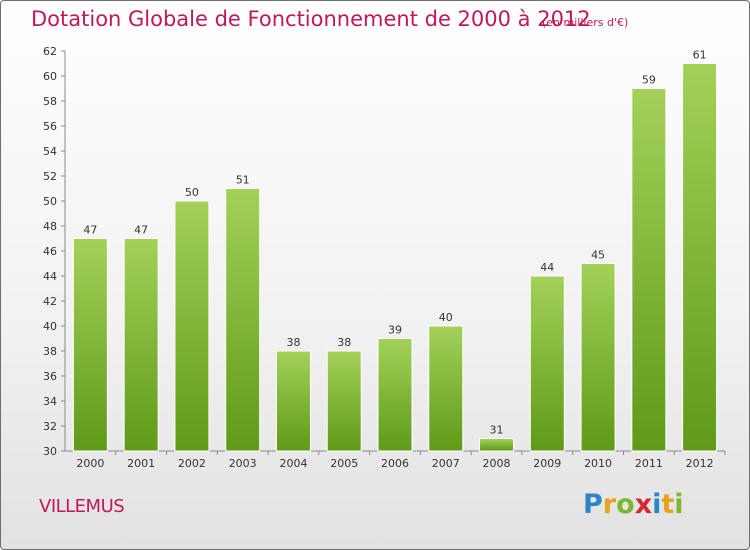 The width and height of the screenshot is (750, 550). I want to click on bar-2004, so click(293, 401).